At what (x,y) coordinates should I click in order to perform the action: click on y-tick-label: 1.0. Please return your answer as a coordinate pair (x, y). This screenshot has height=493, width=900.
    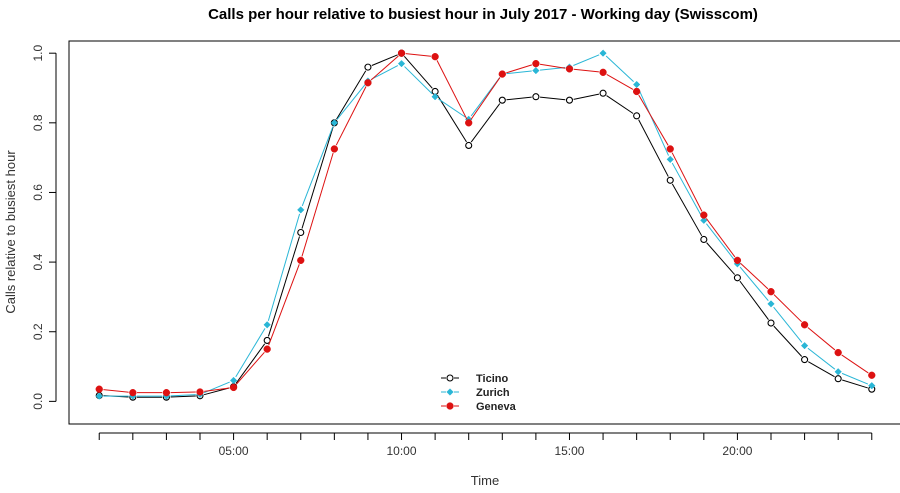
    Looking at the image, I should click on (38, 53).